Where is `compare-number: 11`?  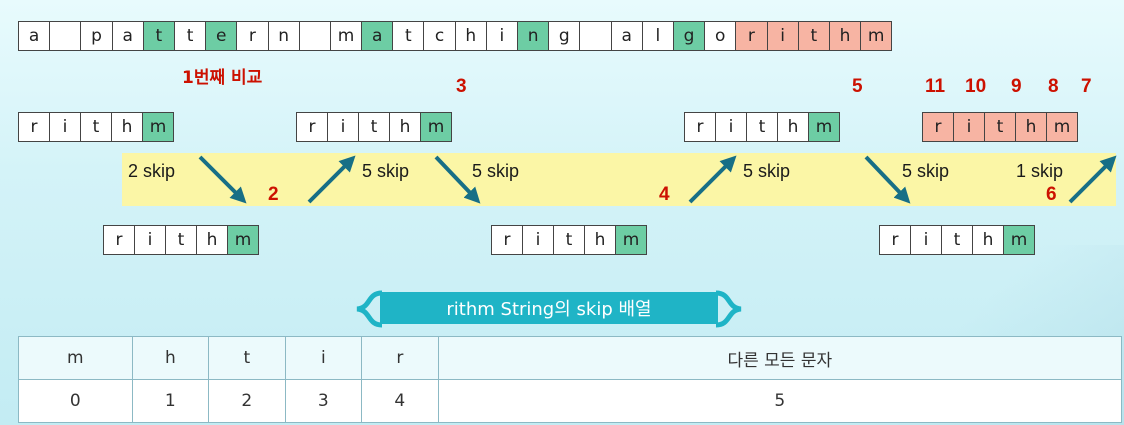
compare-number: 11 is located at coordinates (935, 86).